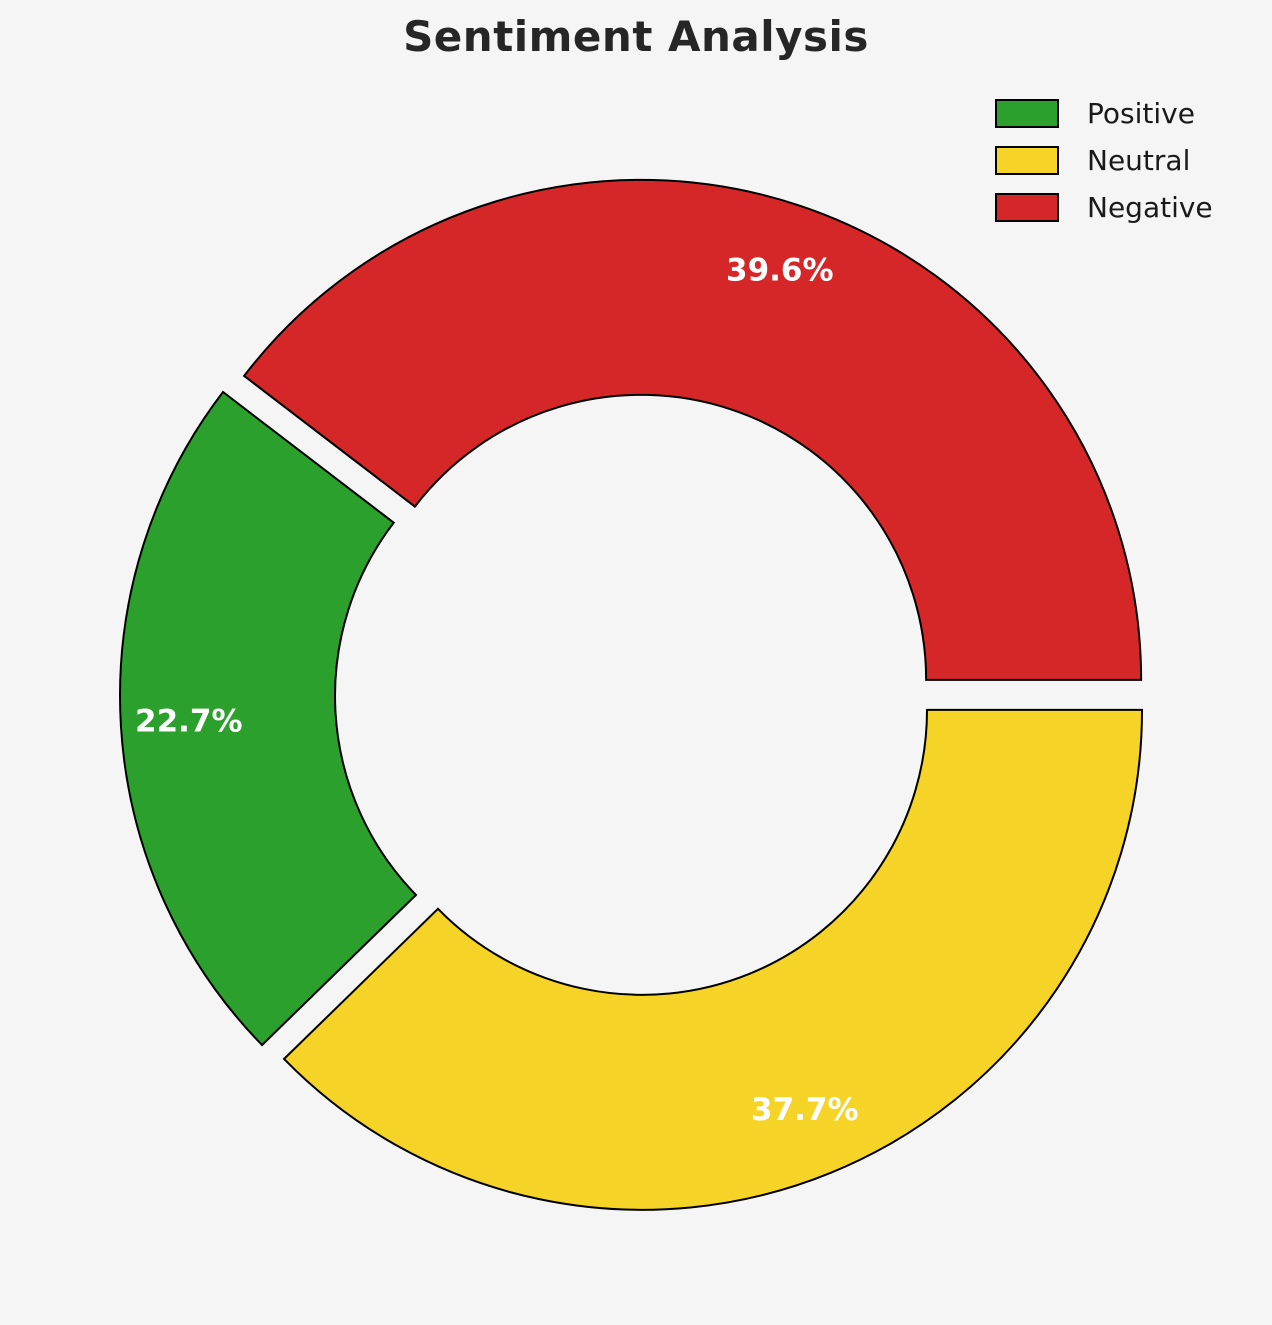 The width and height of the screenshot is (1272, 1325). I want to click on legend-item-positive: Positive, so click(1104, 113).